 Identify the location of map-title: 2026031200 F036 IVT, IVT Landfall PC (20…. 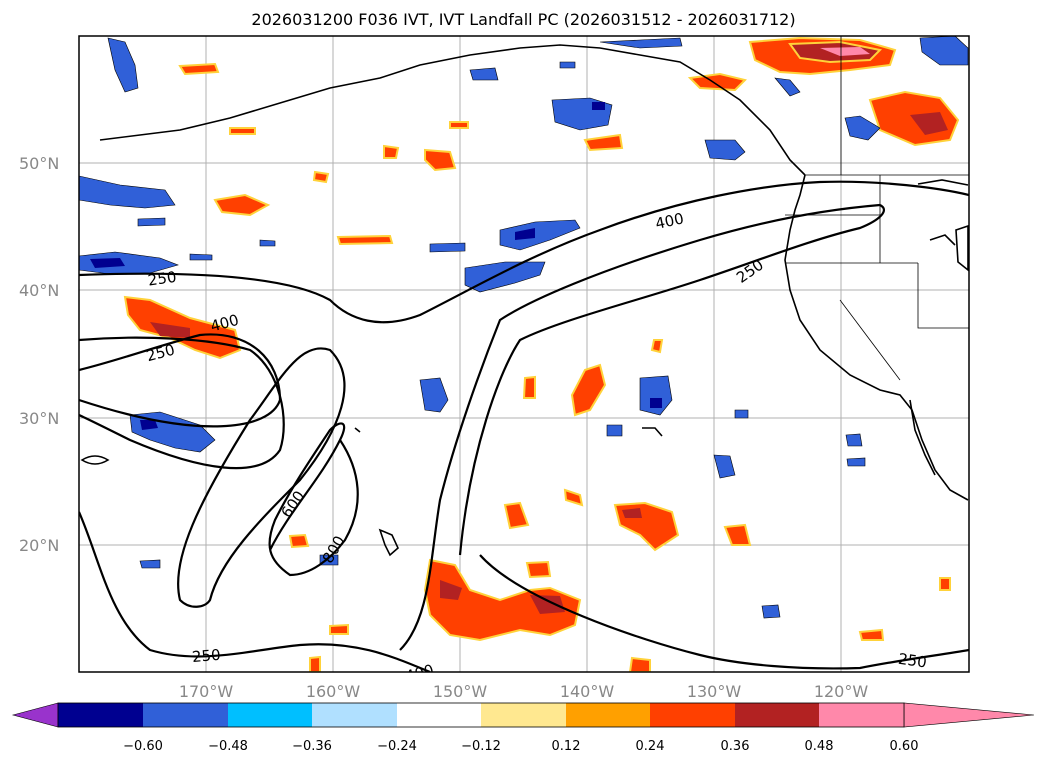
(523, 19).